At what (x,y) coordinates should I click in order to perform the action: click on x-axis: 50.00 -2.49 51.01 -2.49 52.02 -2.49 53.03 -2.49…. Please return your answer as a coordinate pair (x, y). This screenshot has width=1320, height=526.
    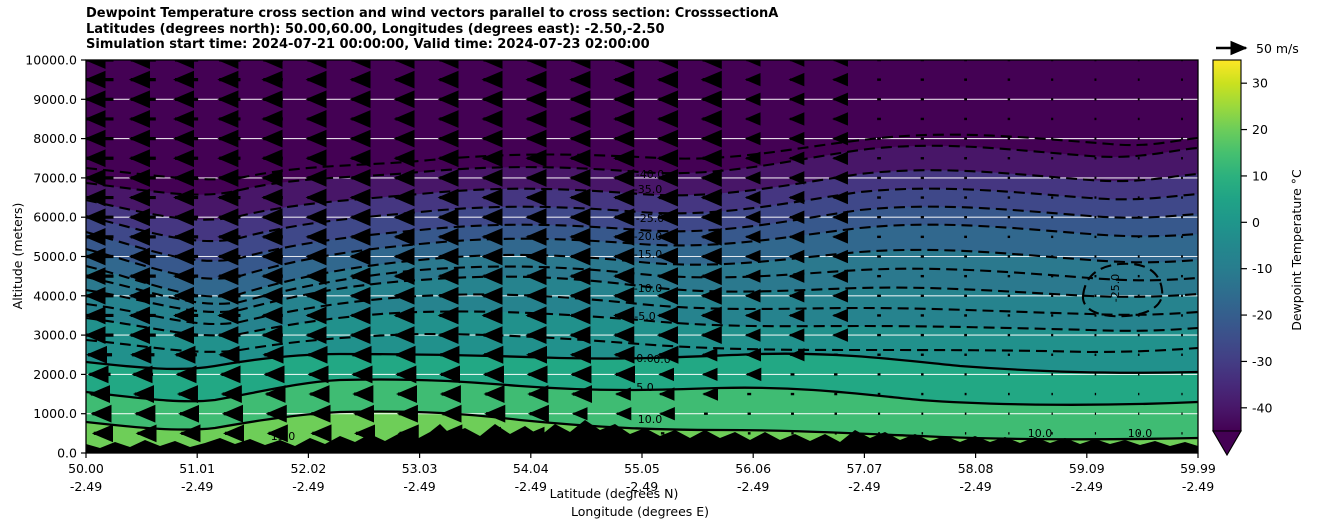
    Looking at the image, I should click on (642, 473).